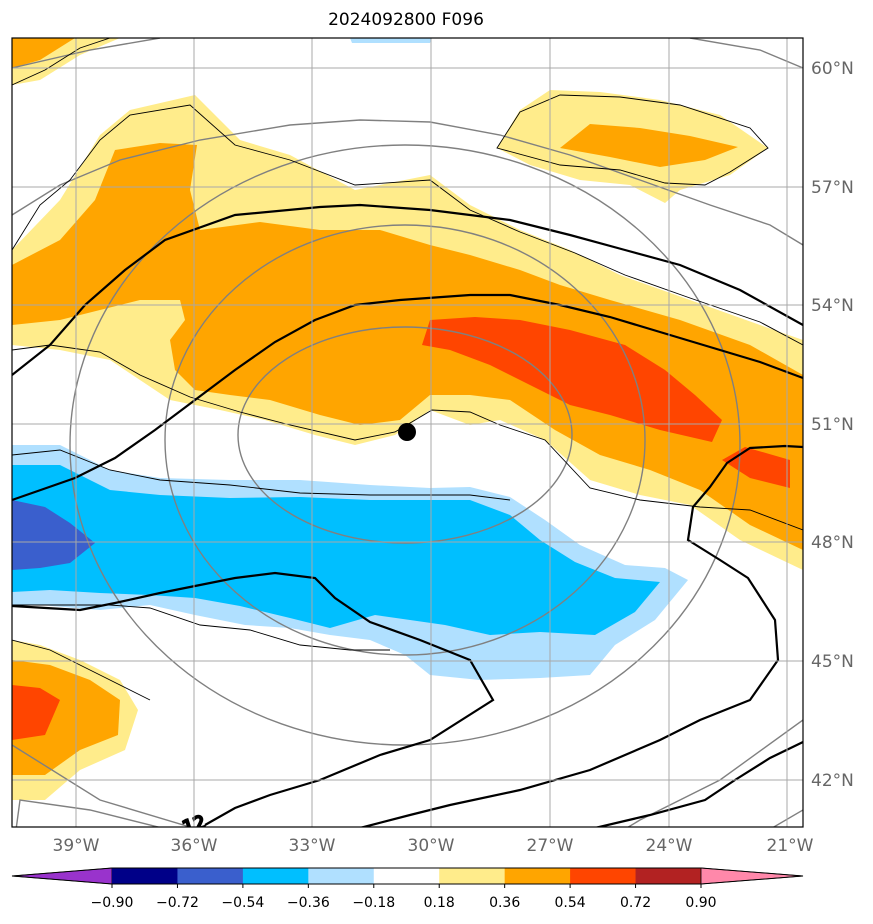  Describe the element at coordinates (504, 903) in the screenshot. I see `colorbar-tick-label: 0.36` at that location.